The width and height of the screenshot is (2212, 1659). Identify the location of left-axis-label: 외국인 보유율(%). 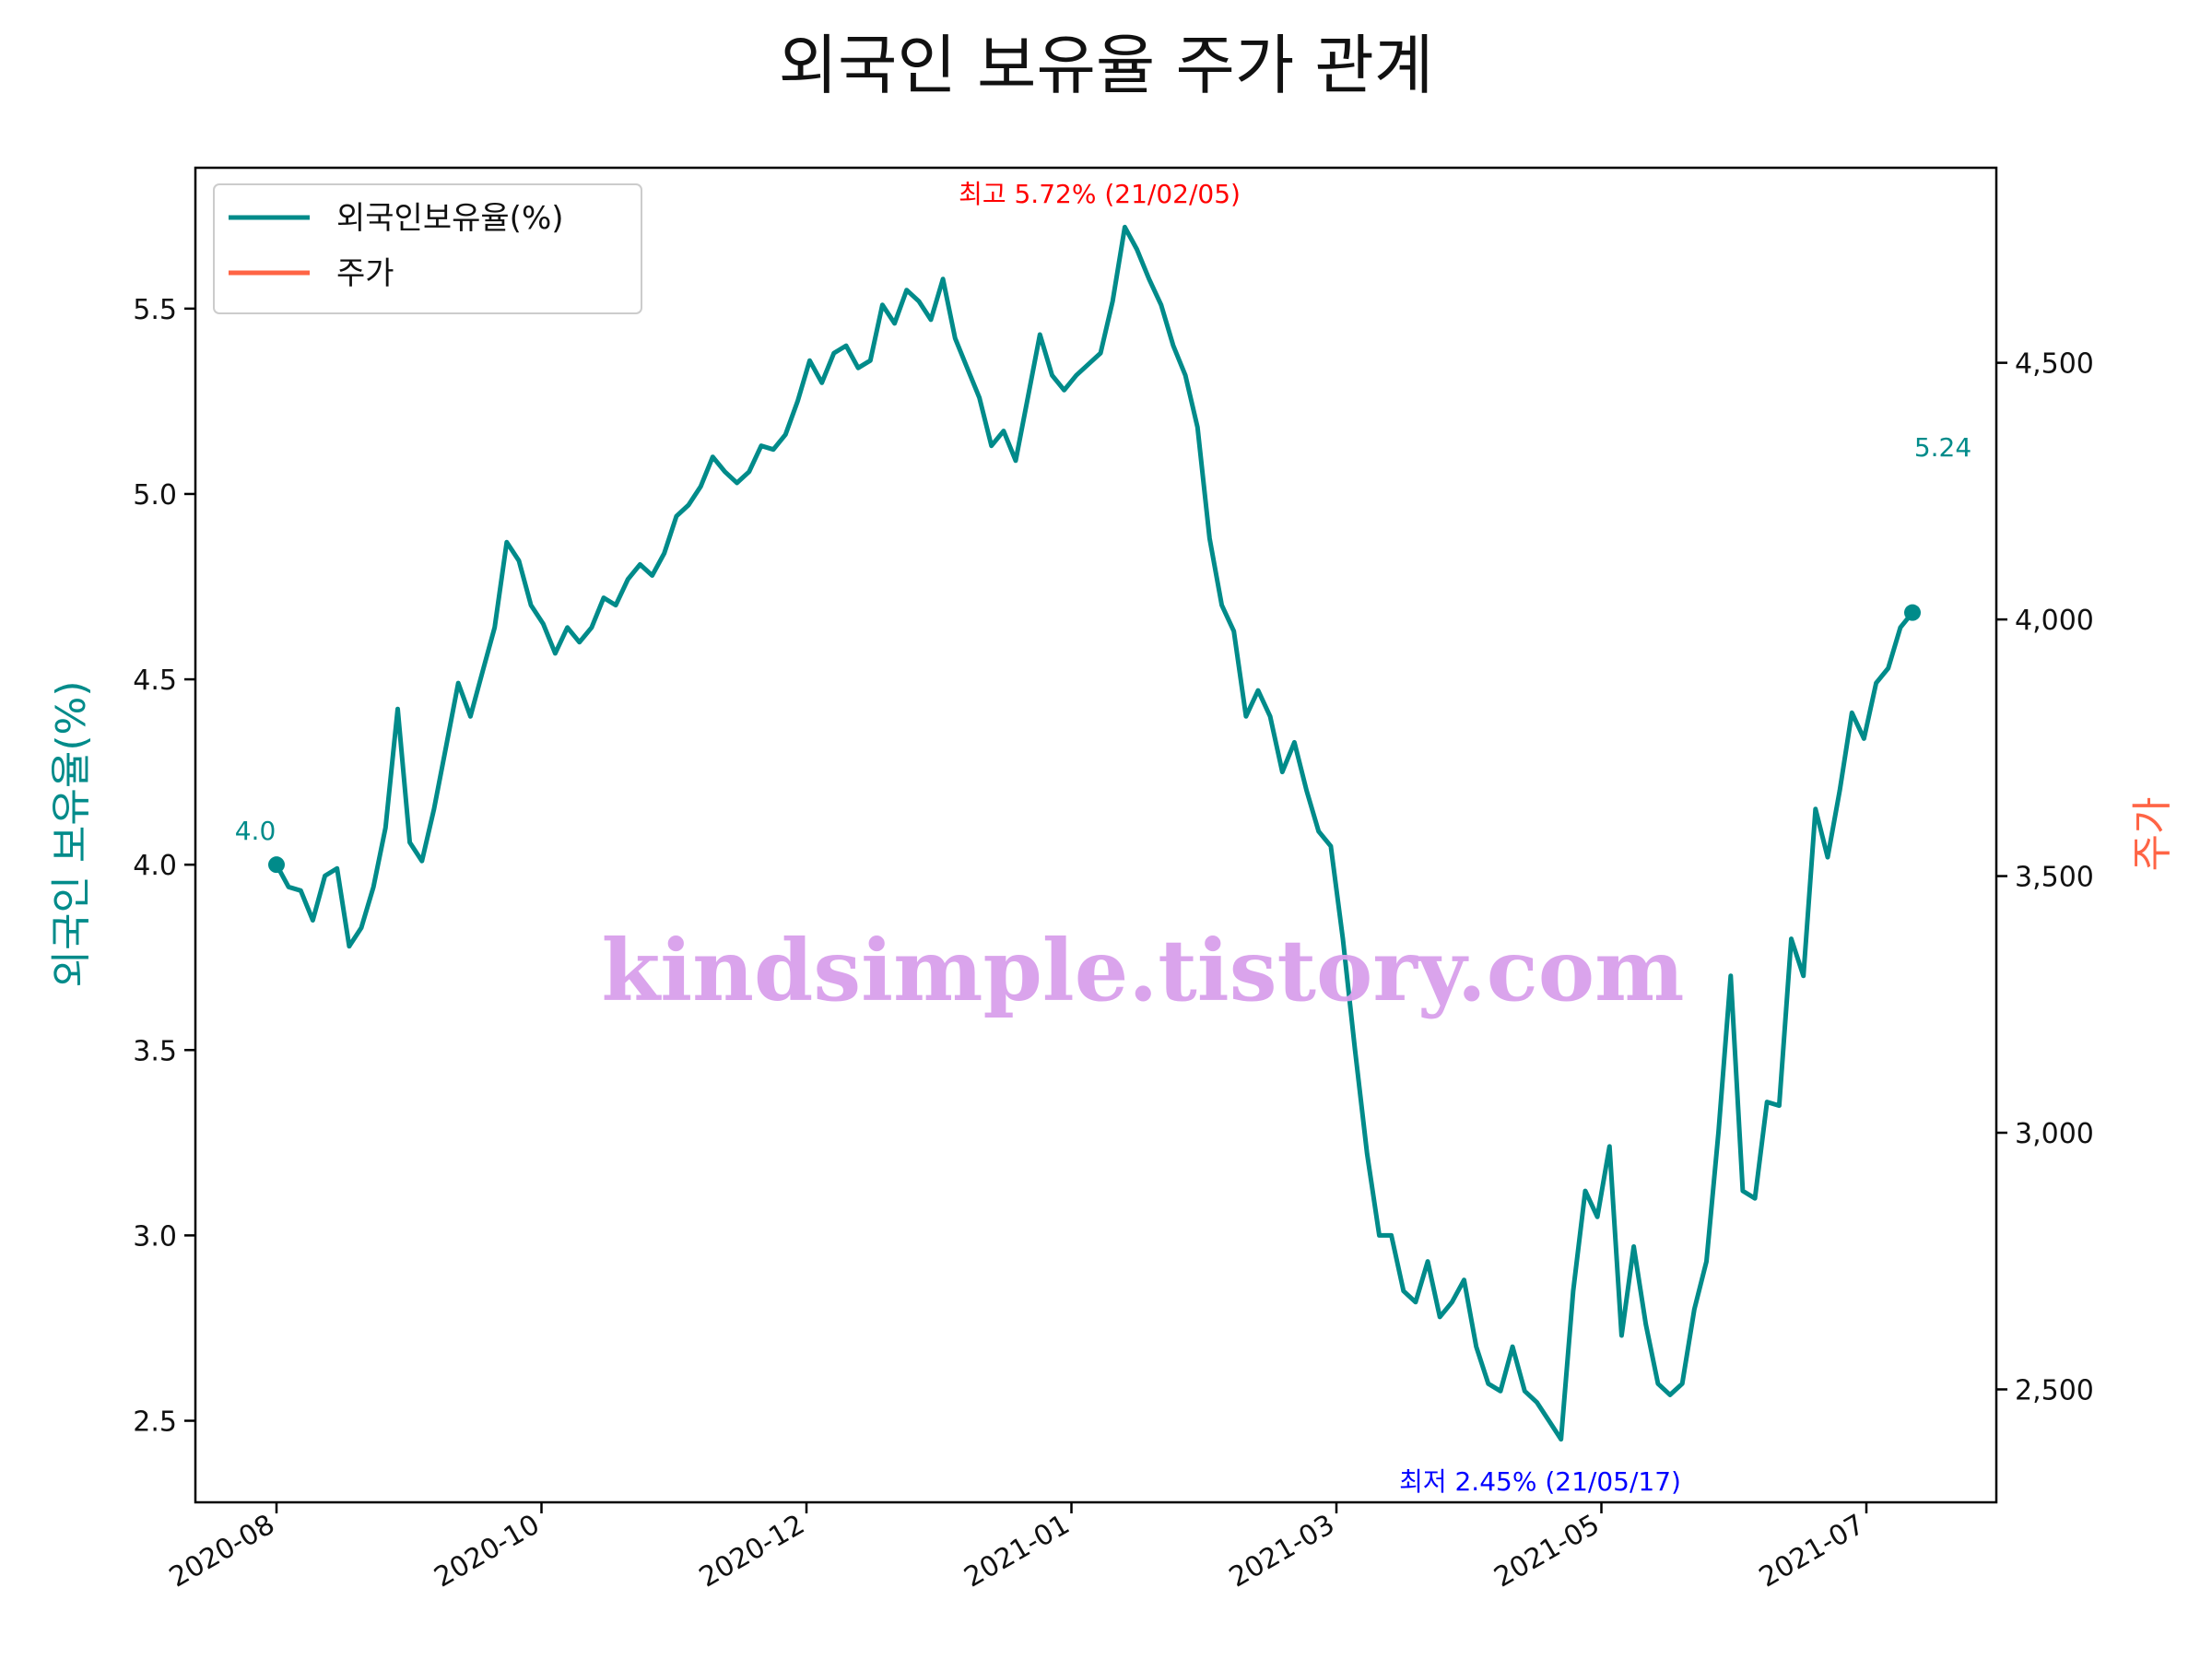
(71, 833).